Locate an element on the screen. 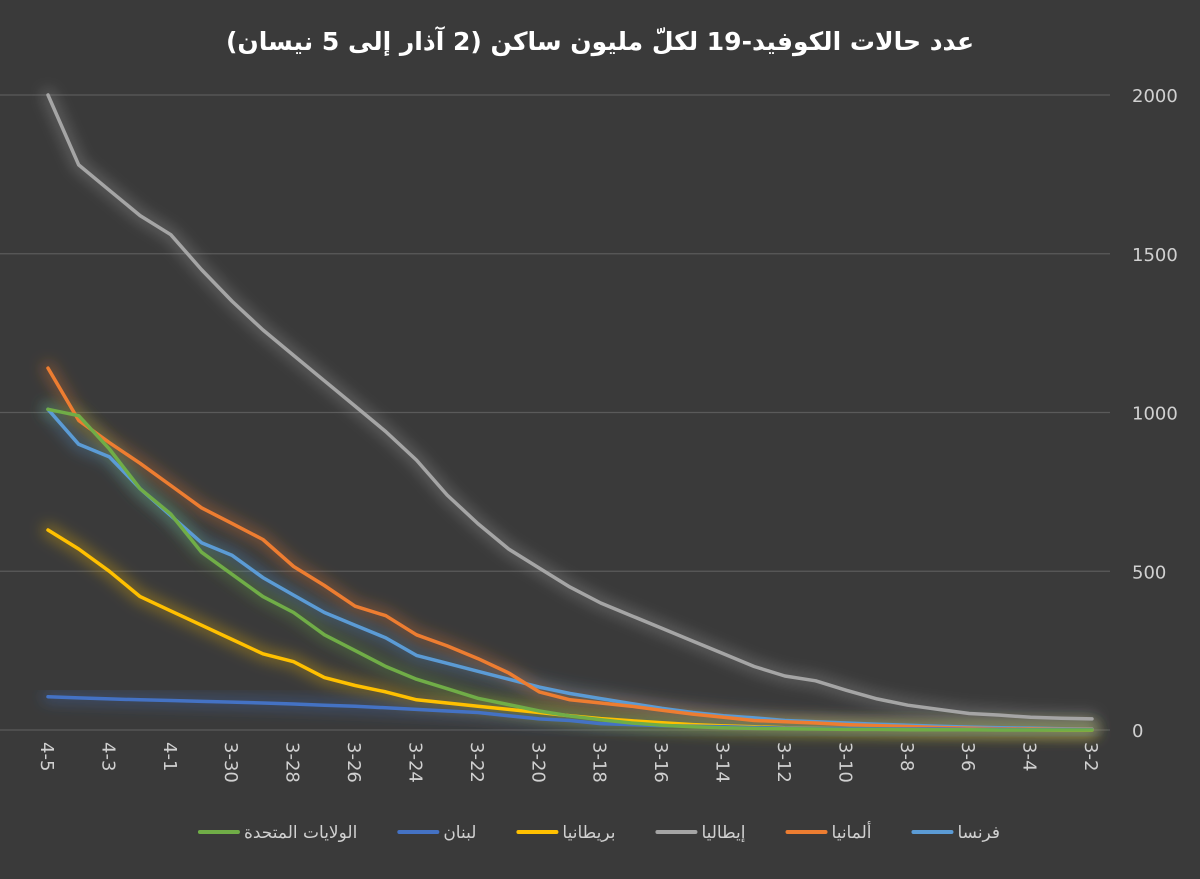 The height and width of the screenshot is (879, 1200). y-tick-label: 0 is located at coordinates (1137, 731).